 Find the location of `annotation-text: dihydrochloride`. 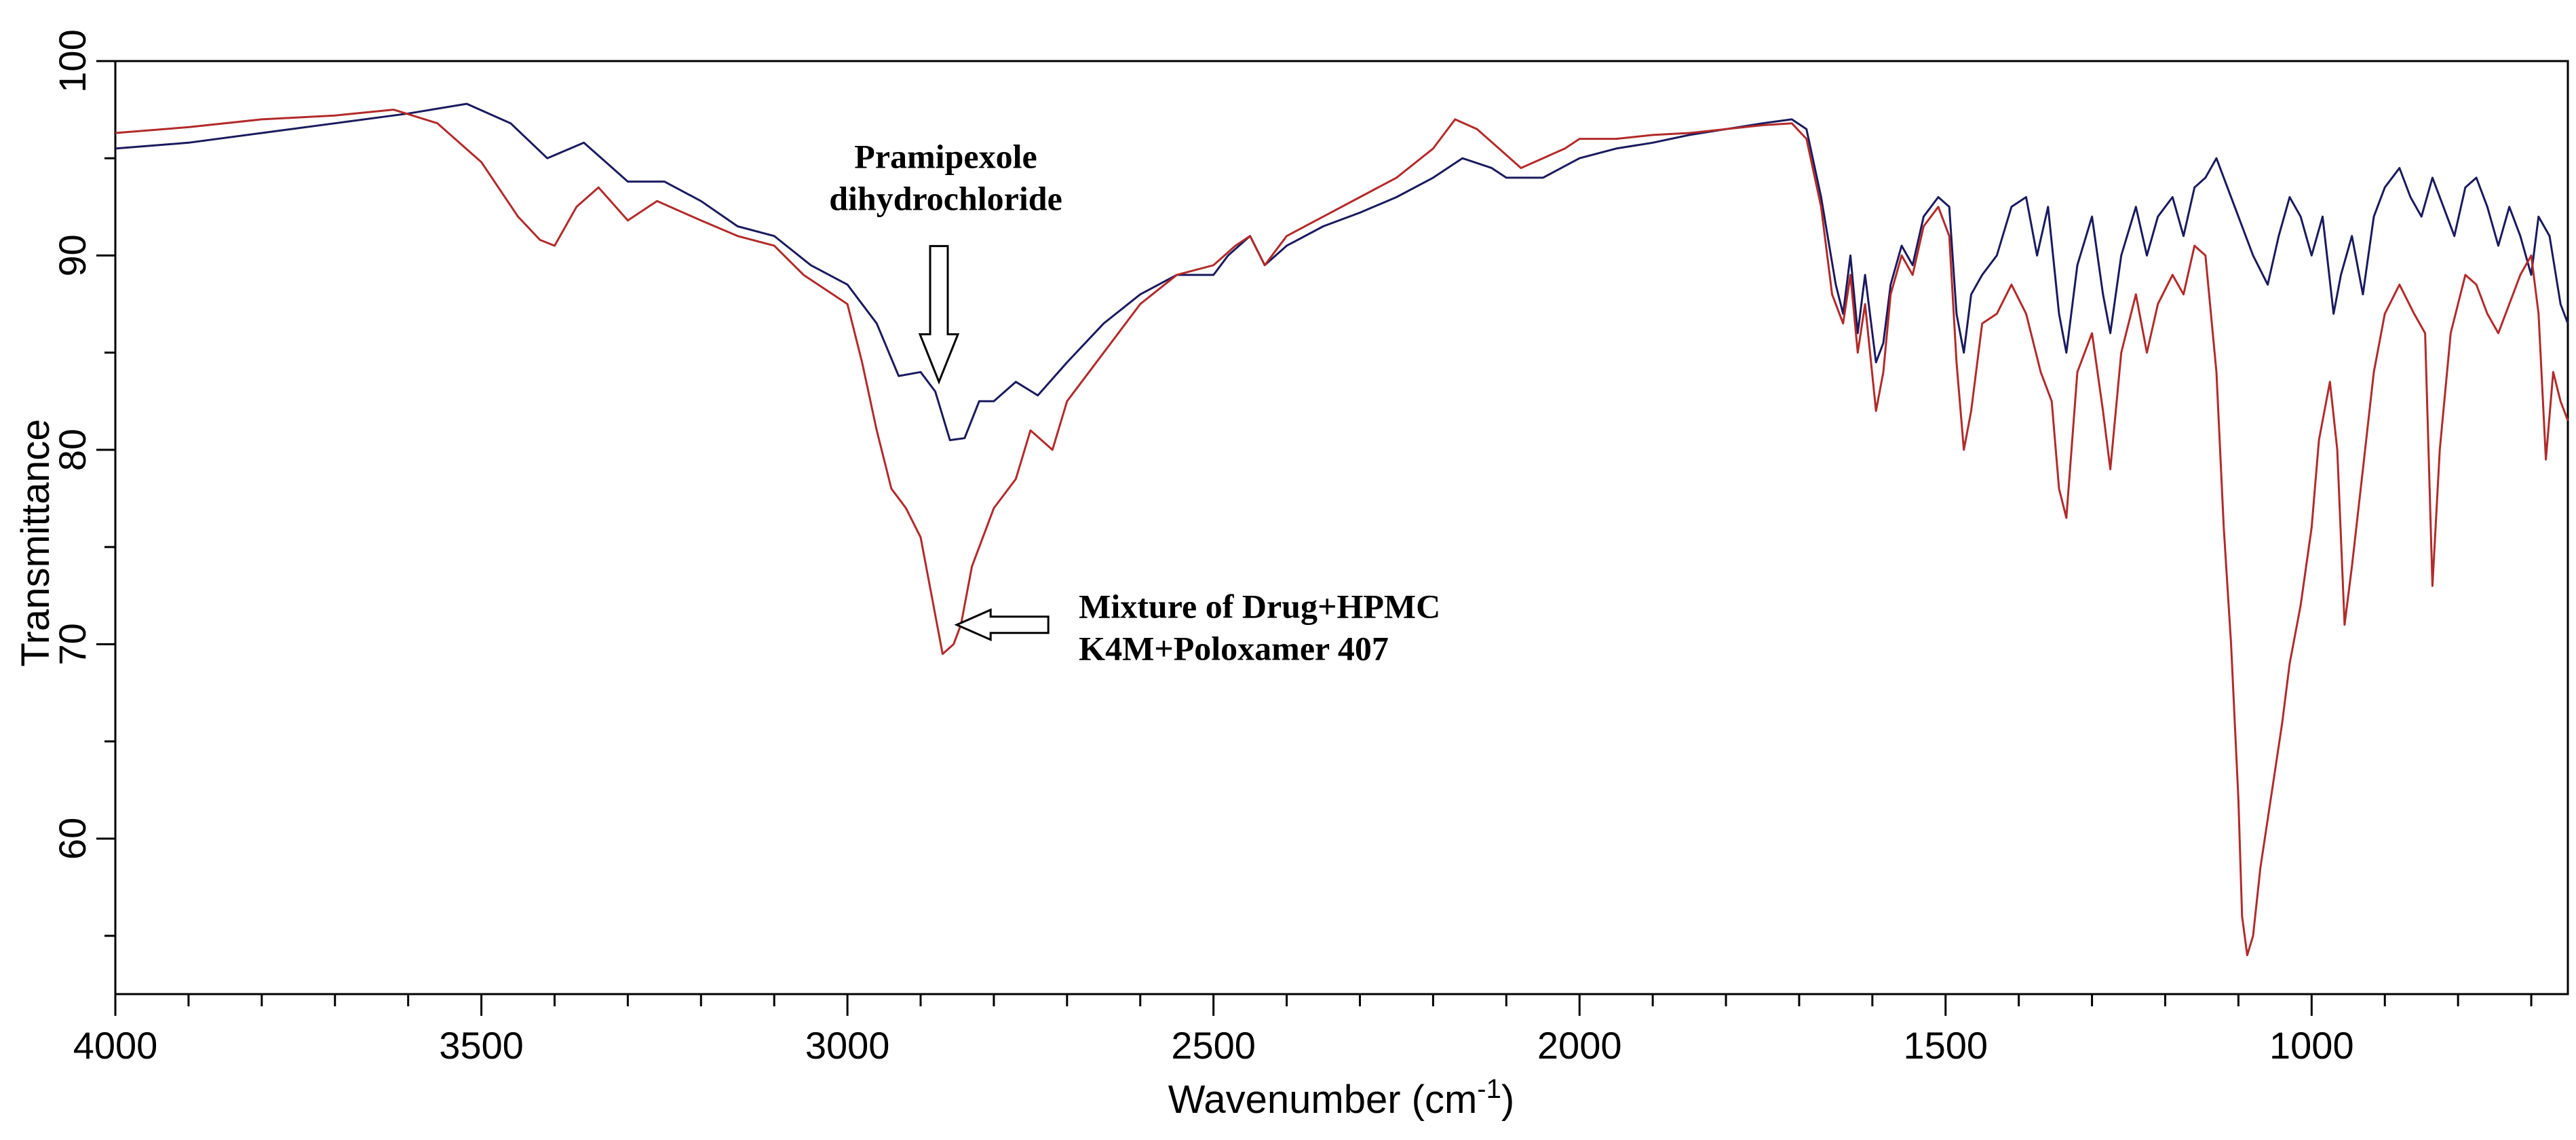

annotation-text: dihydrochloride is located at coordinates (945, 199).